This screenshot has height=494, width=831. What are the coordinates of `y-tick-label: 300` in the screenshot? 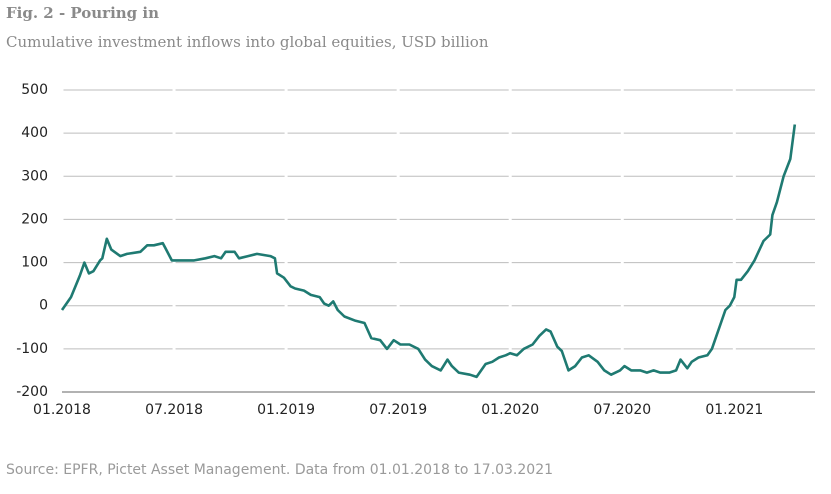 It's located at (34, 176).